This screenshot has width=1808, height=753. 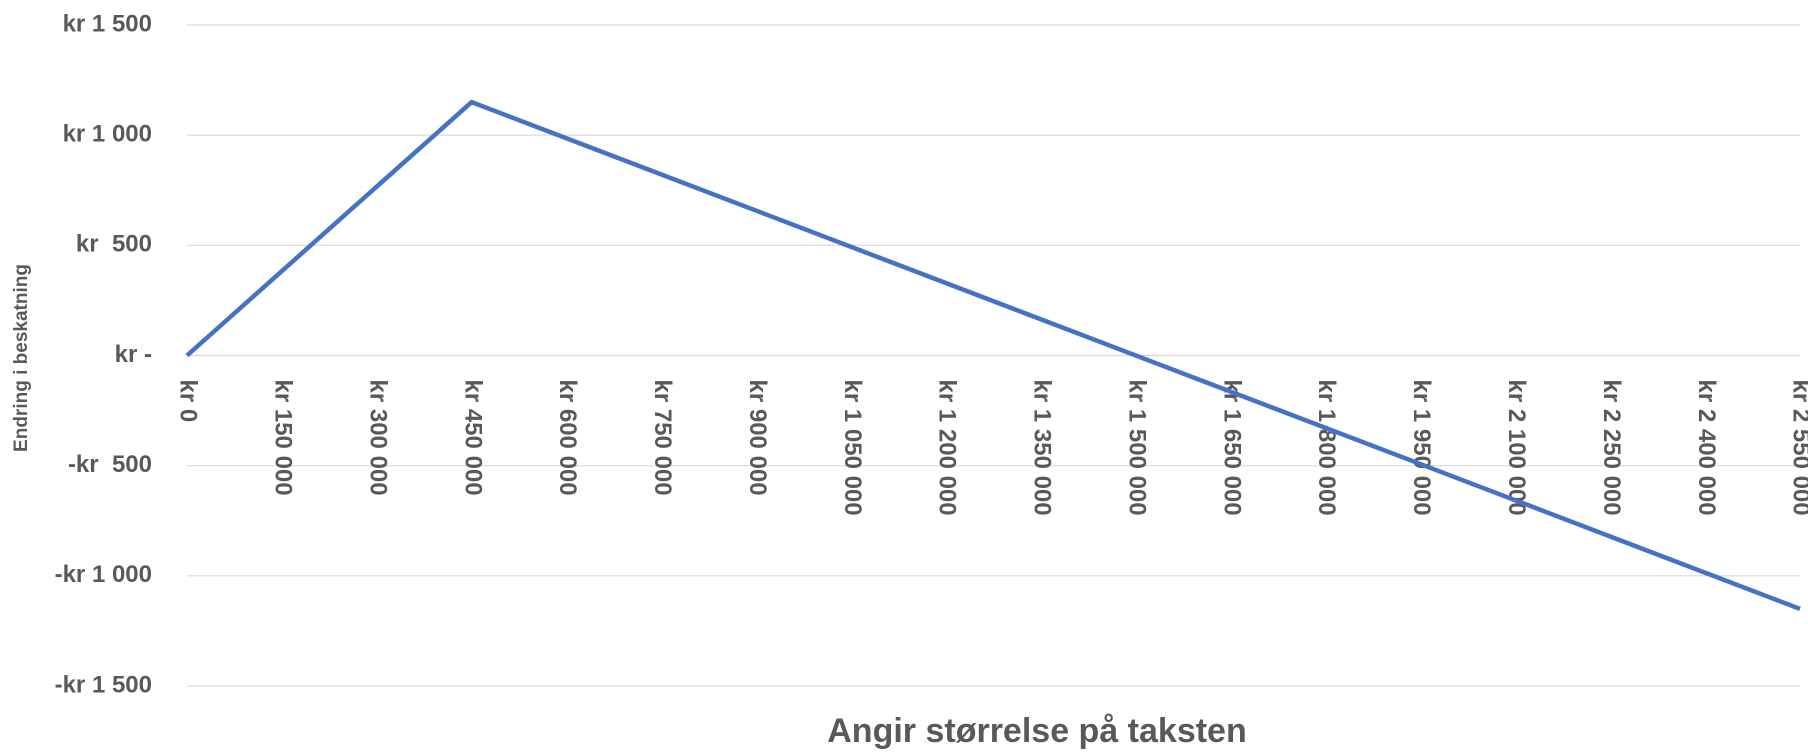 What do you see at coordinates (852, 448) in the screenshot?
I see `x-tick-label: kr 1 050 000` at bounding box center [852, 448].